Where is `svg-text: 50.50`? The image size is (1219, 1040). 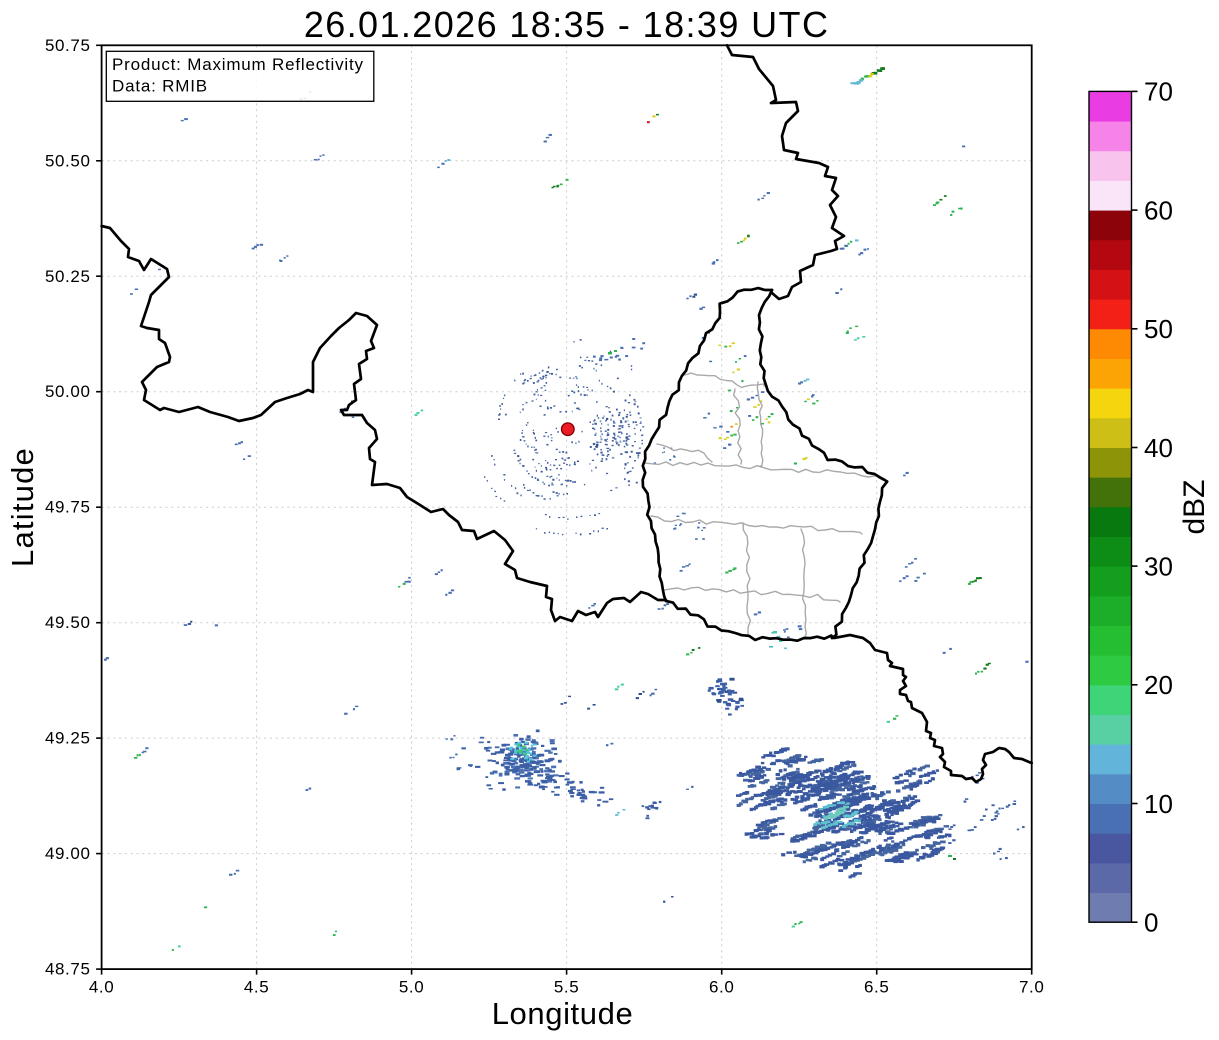
svg-text: 50.50 is located at coordinates (68, 160).